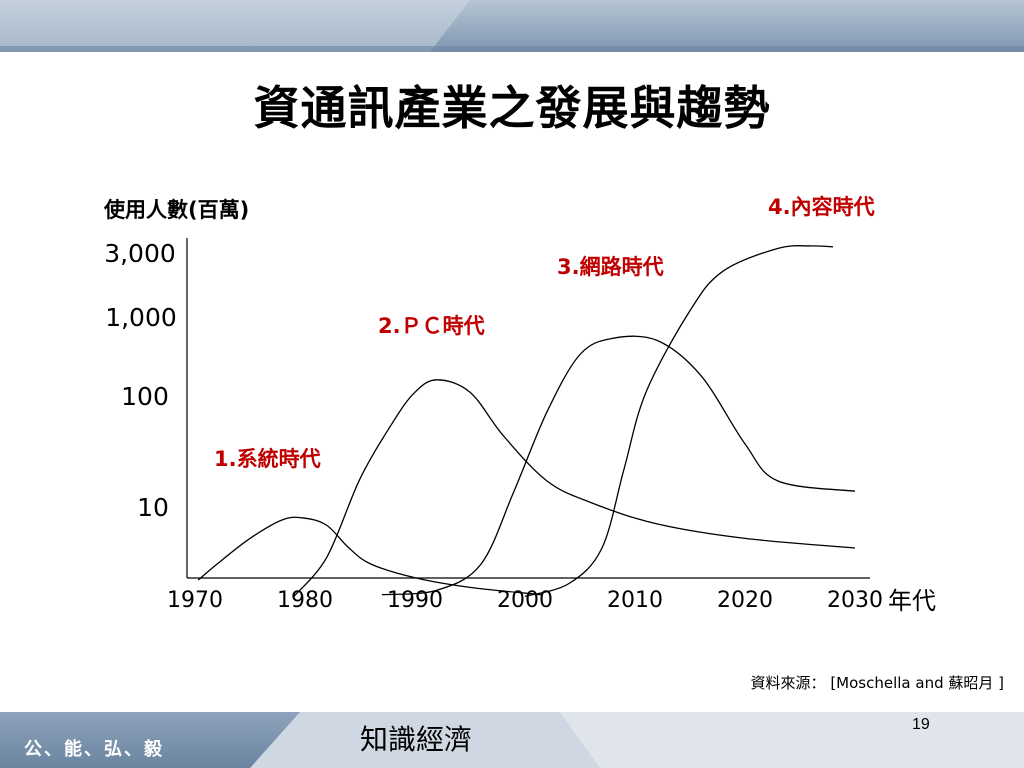  Describe the element at coordinates (431, 326) in the screenshot. I see `series-label-2: 2.ＰＣ時代` at that location.